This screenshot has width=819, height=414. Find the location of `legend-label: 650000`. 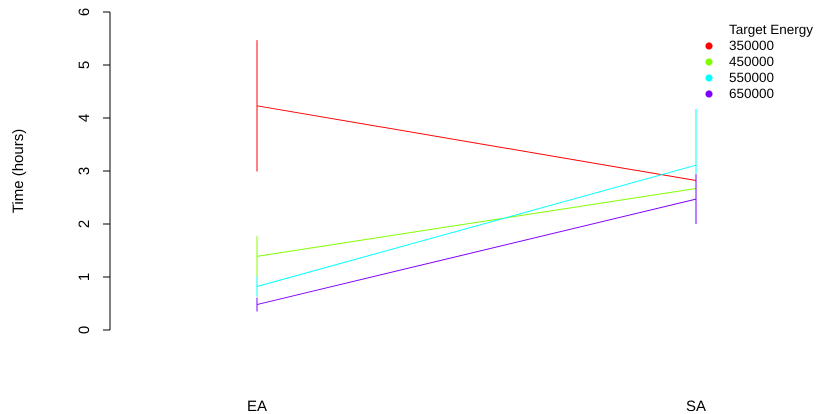

legend-label: 650000 is located at coordinates (751, 94).